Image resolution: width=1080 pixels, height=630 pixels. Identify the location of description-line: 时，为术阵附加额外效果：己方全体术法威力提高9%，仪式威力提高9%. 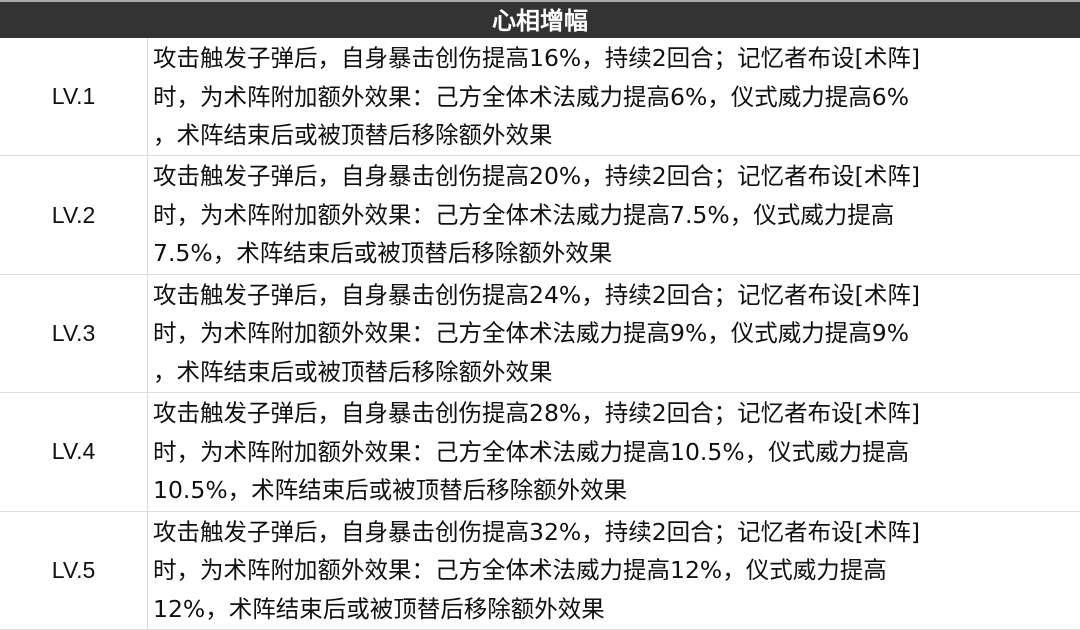
(531, 333).